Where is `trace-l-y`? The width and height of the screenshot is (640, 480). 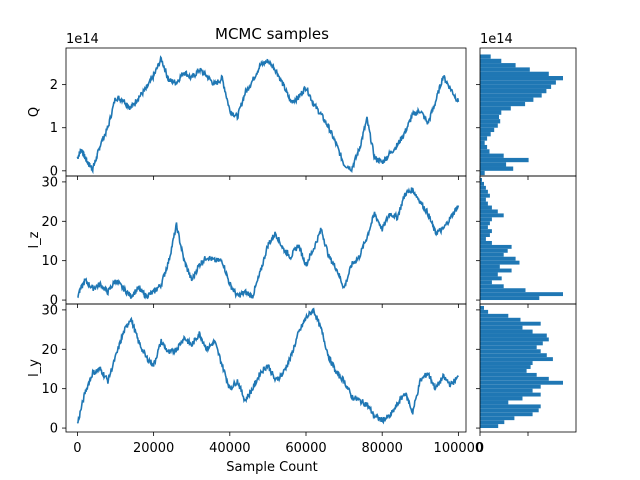
trace-l-y is located at coordinates (268, 366).